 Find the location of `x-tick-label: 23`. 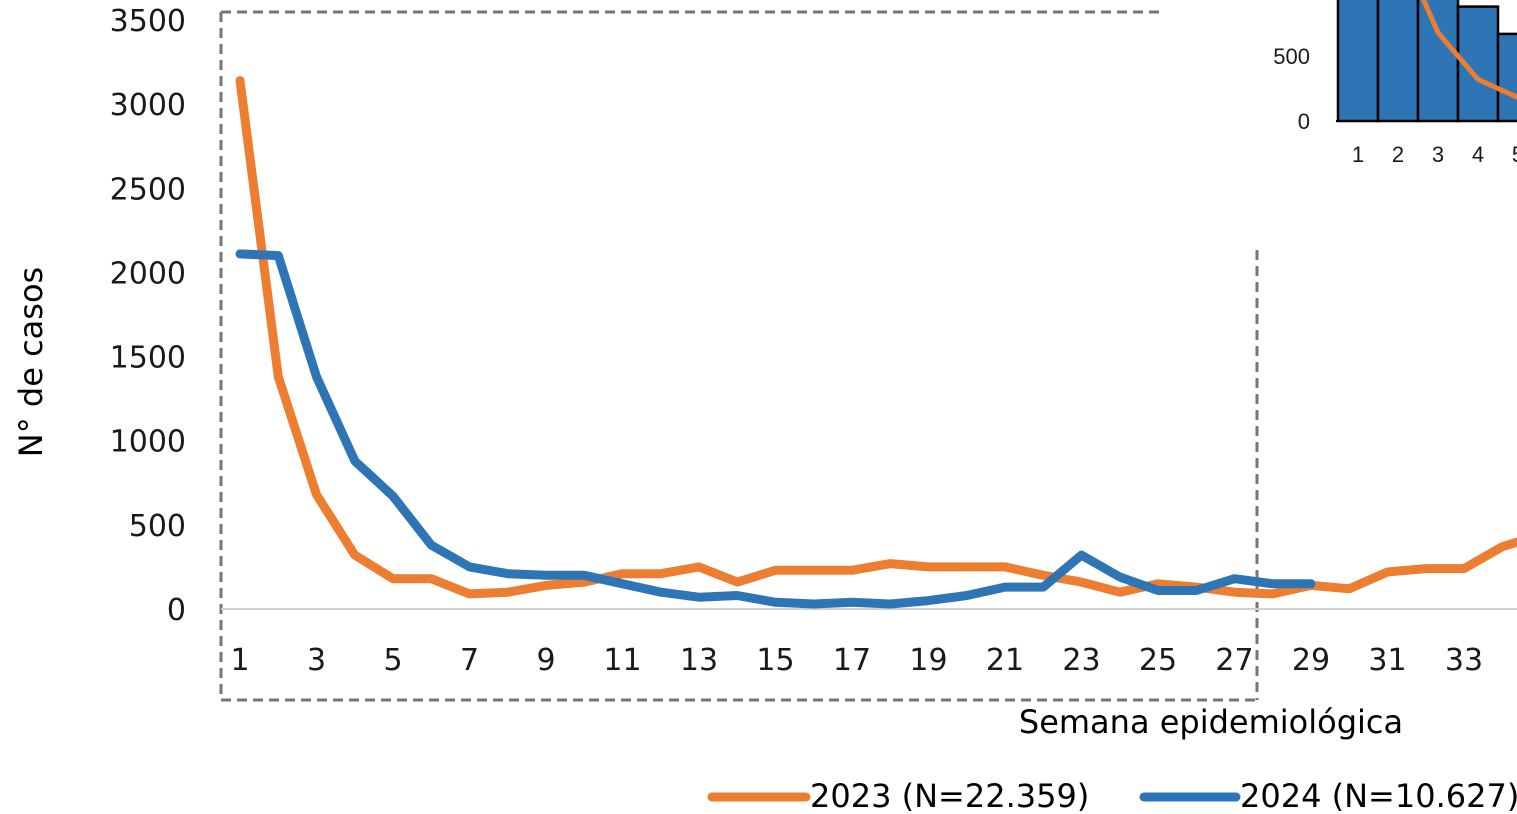

x-tick-label: 23 is located at coordinates (1081, 660).